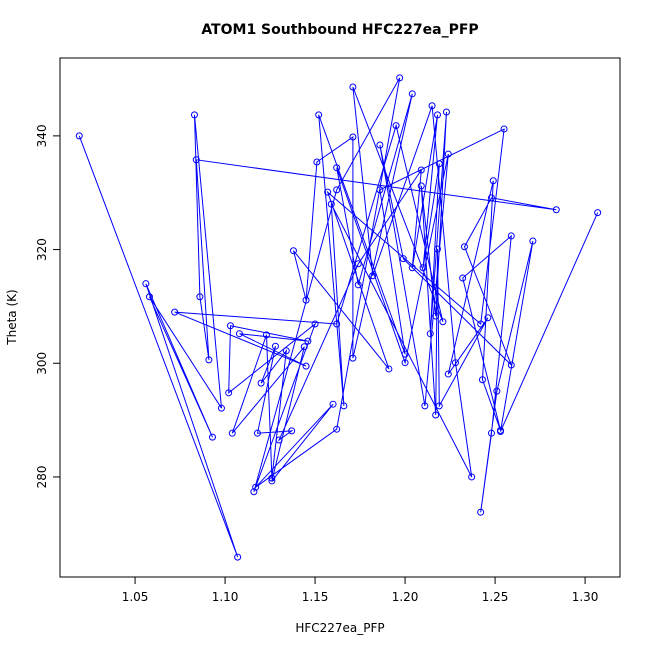  I want to click on x-tick-label: 1.10, so click(225, 597).